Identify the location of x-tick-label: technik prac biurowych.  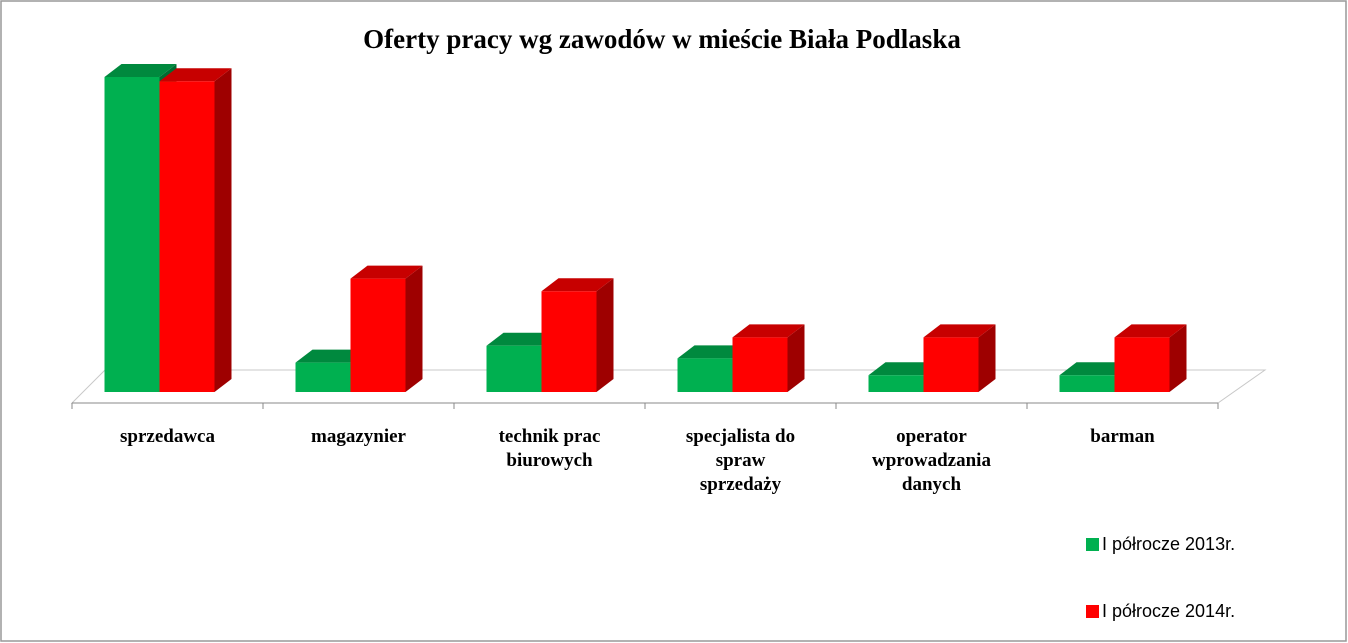
(550, 448).